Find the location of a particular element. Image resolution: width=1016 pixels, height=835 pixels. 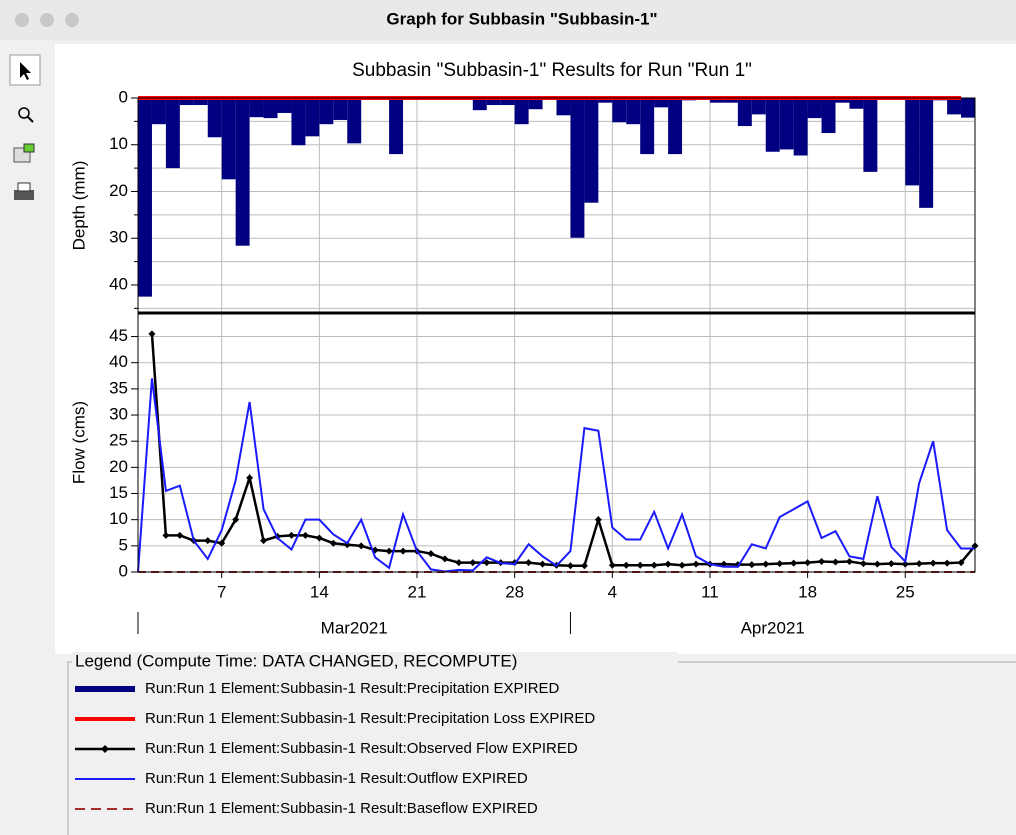

x-tick-label: 18 is located at coordinates (807, 591).